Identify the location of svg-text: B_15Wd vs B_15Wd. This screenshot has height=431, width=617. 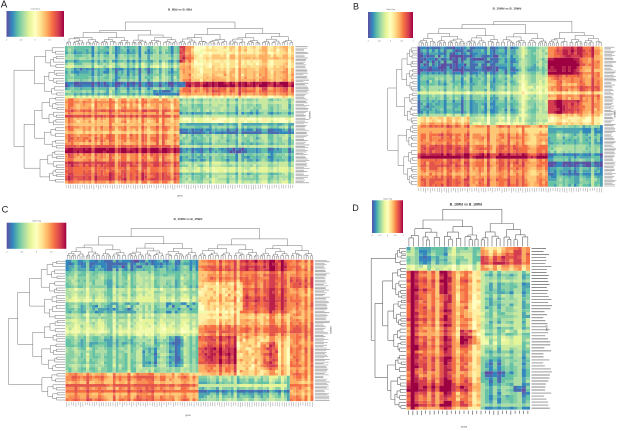
(188, 219).